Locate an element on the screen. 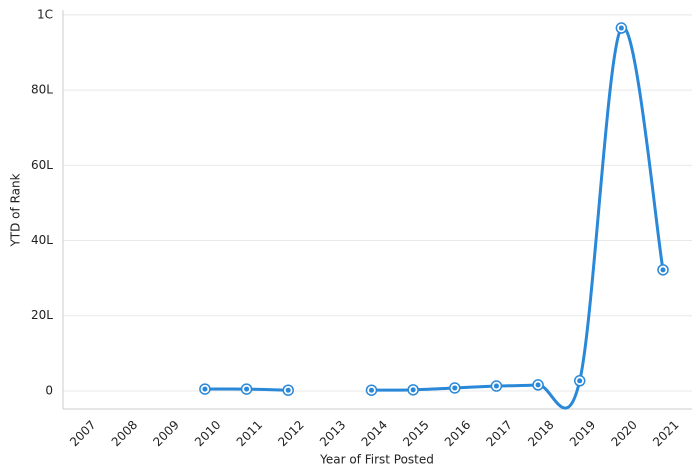 Image resolution: width=697 pixels, height=469 pixels. x-tick-label: 2008 is located at coordinates (124, 433).